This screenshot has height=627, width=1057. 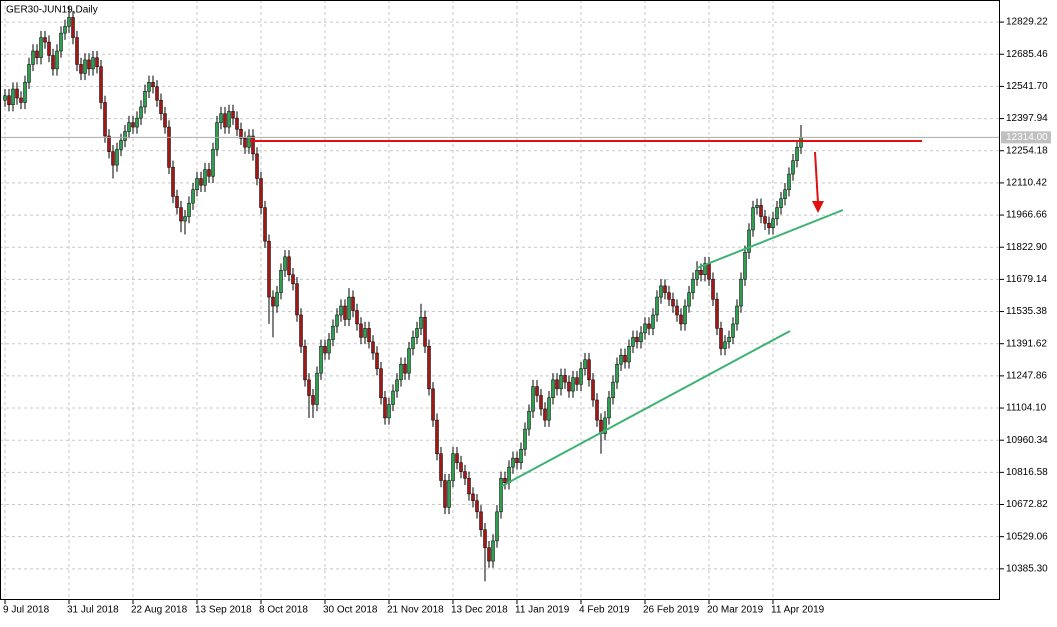 What do you see at coordinates (1026, 137) in the screenshot?
I see `last-price-box` at bounding box center [1026, 137].